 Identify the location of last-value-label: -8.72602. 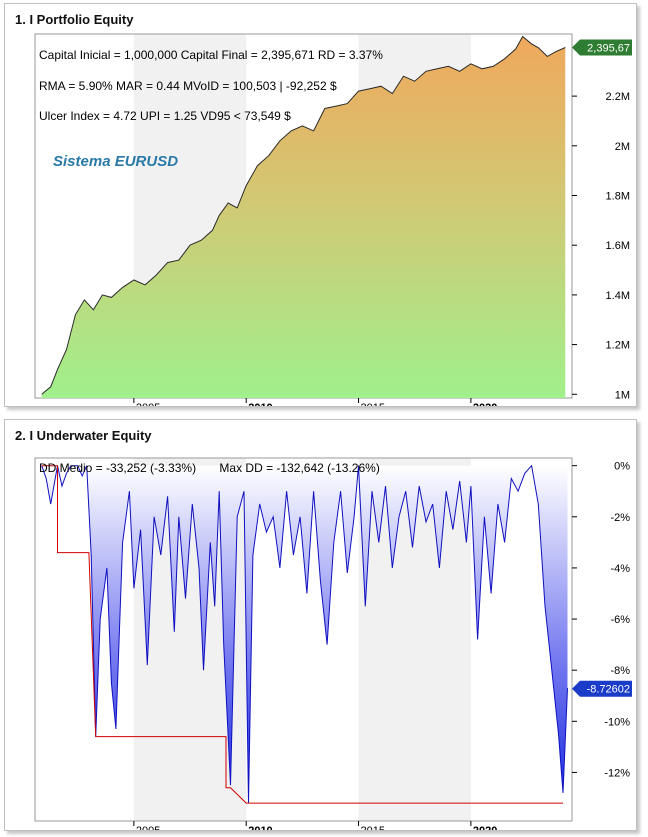
(608, 690).